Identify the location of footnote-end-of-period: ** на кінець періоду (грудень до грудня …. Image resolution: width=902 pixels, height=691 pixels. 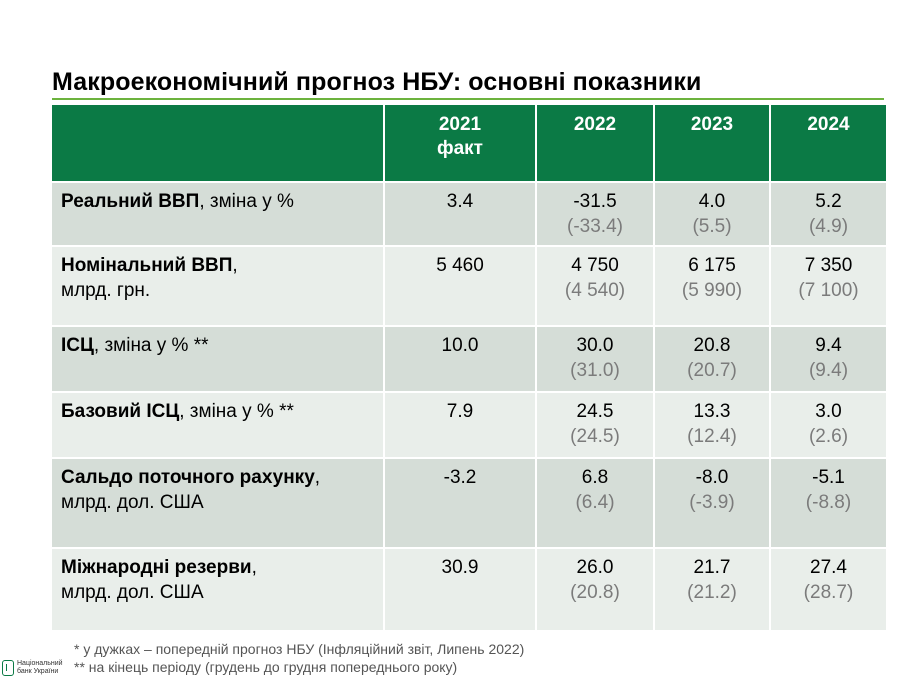
(266, 667).